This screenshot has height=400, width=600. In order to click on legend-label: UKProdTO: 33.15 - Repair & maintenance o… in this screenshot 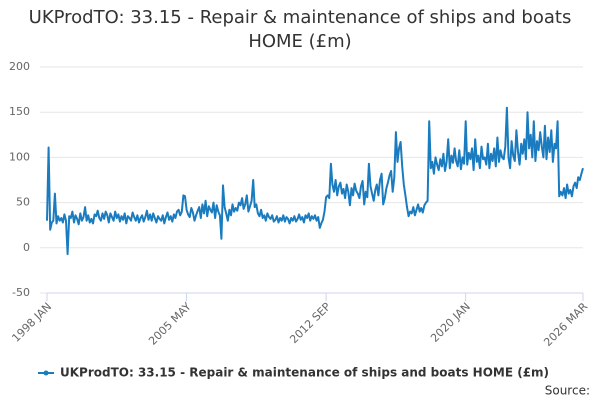, I will do `click(304, 373)`.